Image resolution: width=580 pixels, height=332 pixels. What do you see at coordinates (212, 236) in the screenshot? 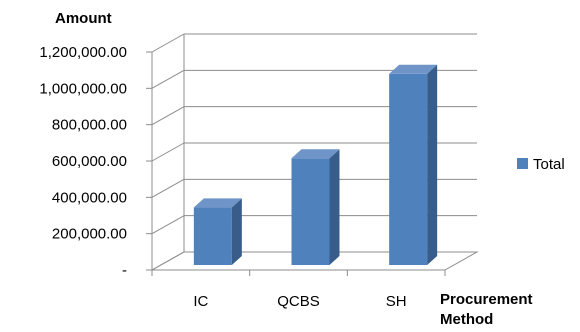
I see `bar-ic` at bounding box center [212, 236].